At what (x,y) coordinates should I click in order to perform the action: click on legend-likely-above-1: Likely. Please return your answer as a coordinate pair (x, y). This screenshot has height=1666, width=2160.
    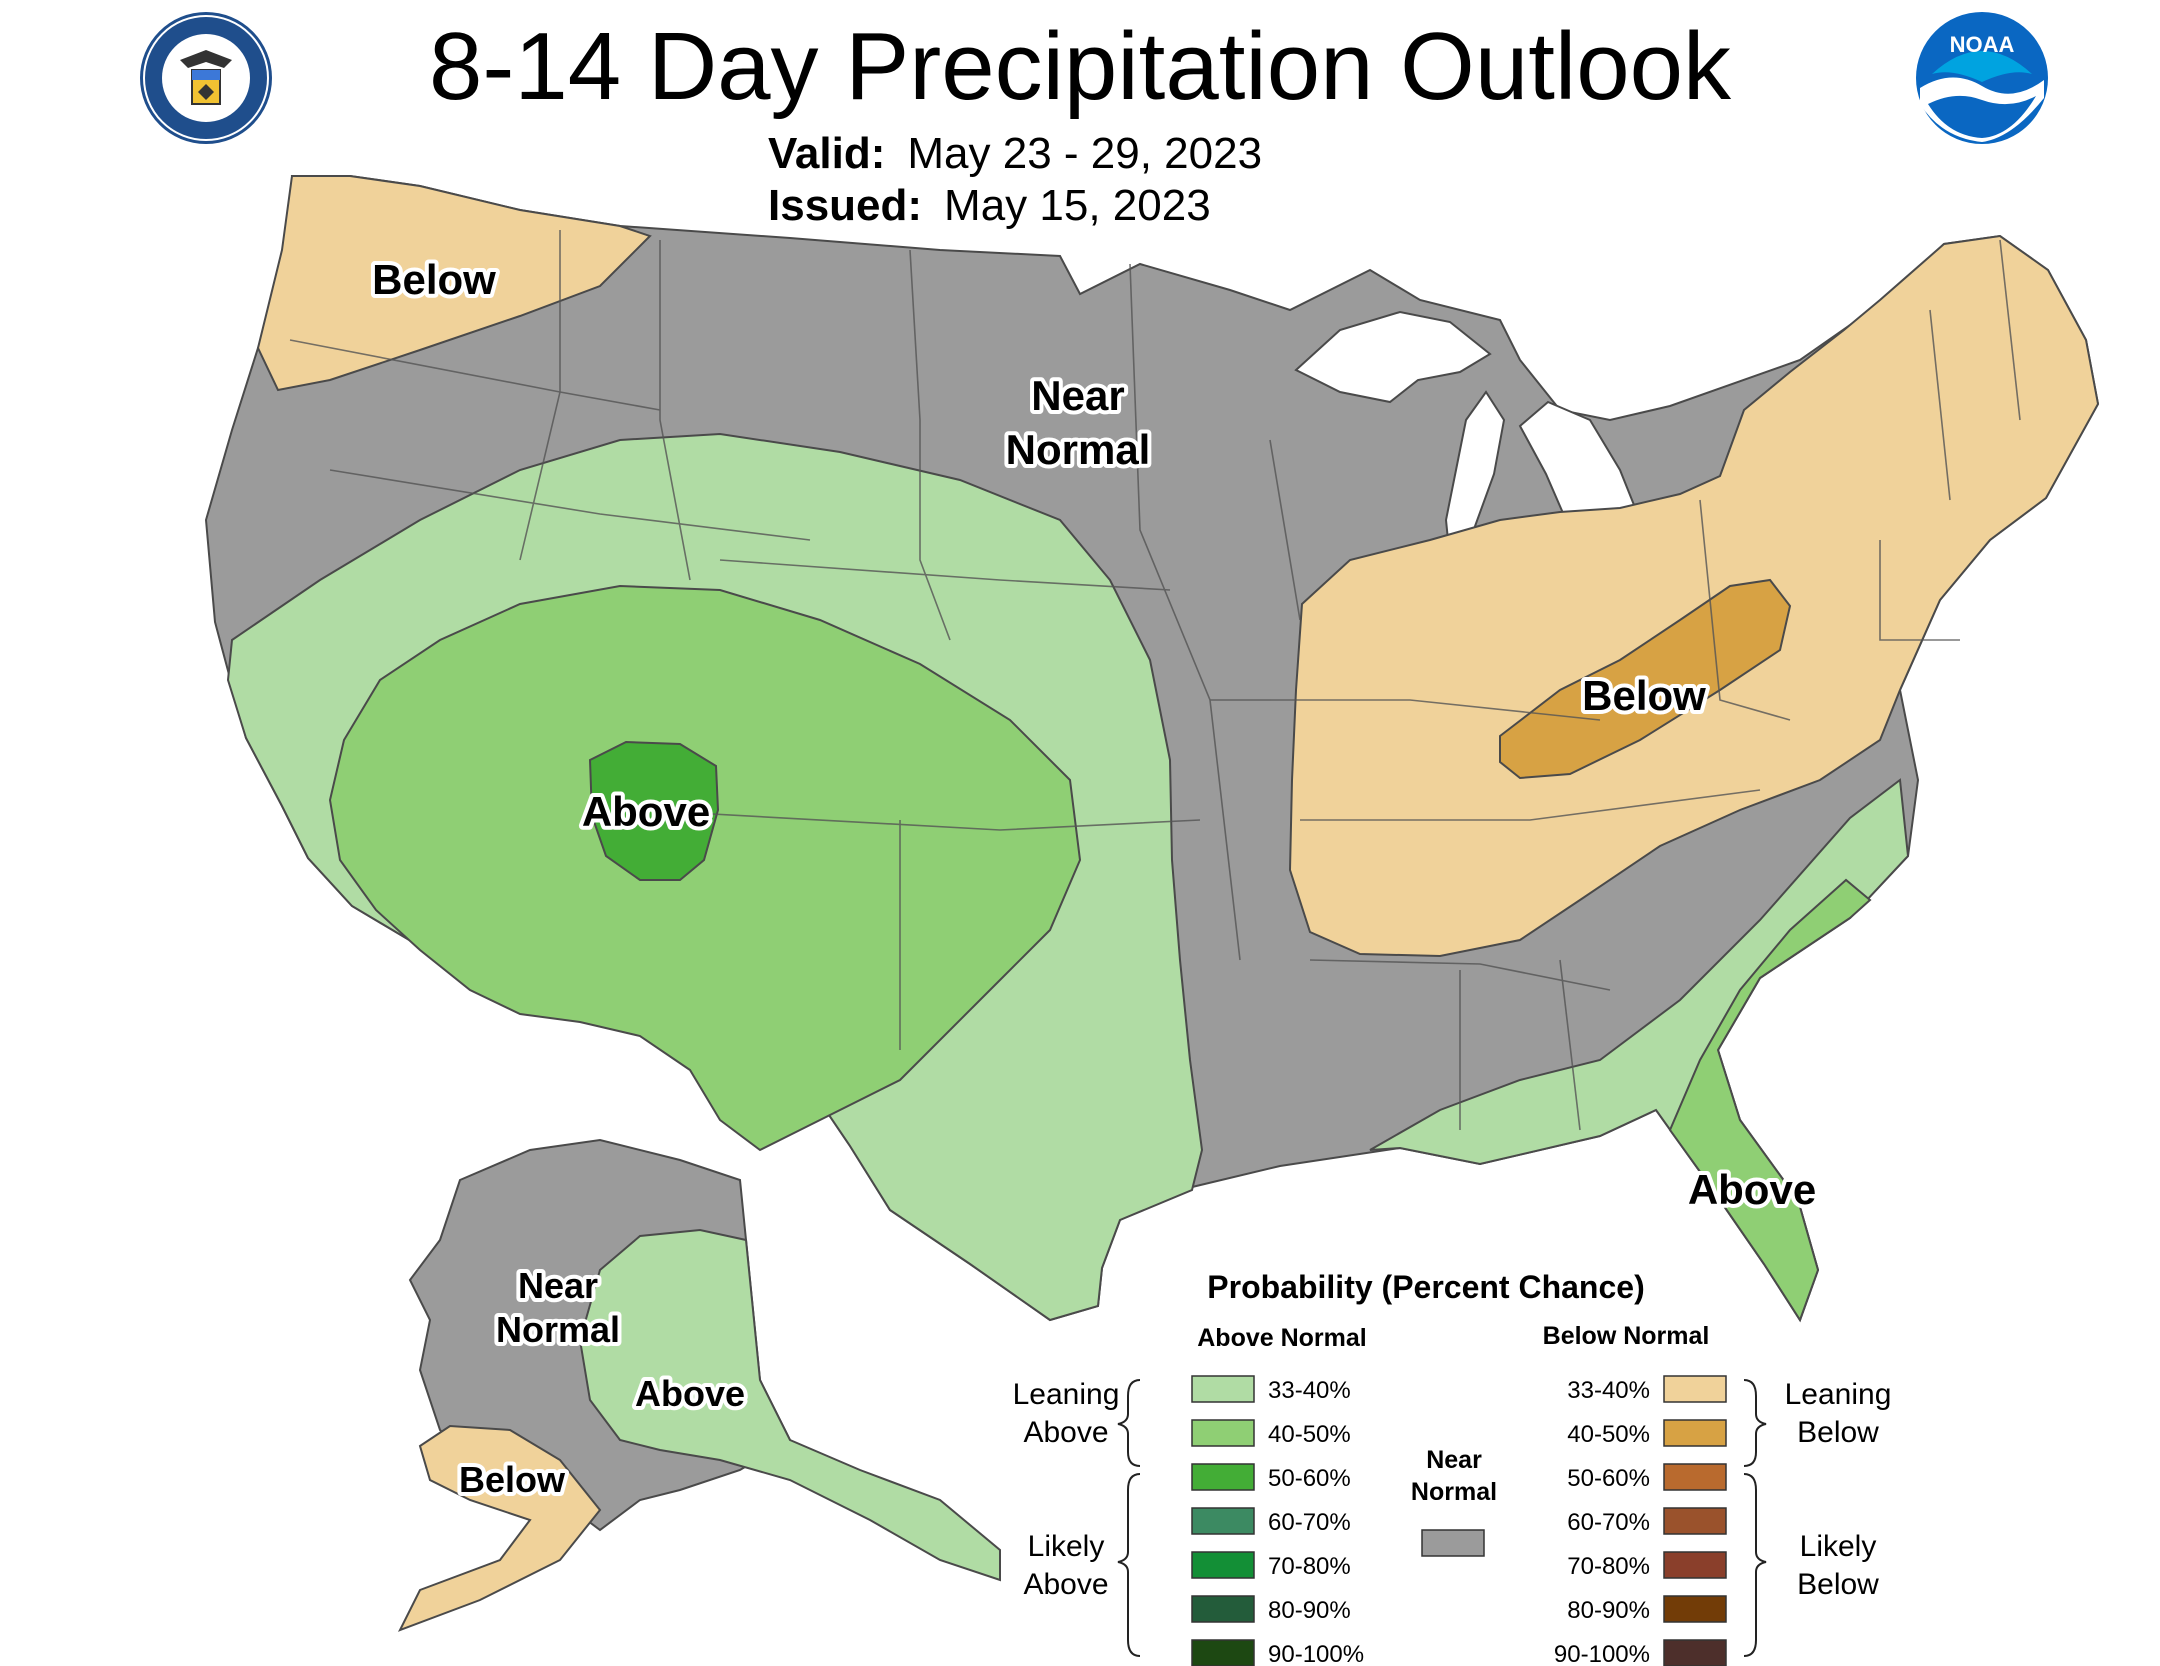
    Looking at the image, I should click on (1066, 1546).